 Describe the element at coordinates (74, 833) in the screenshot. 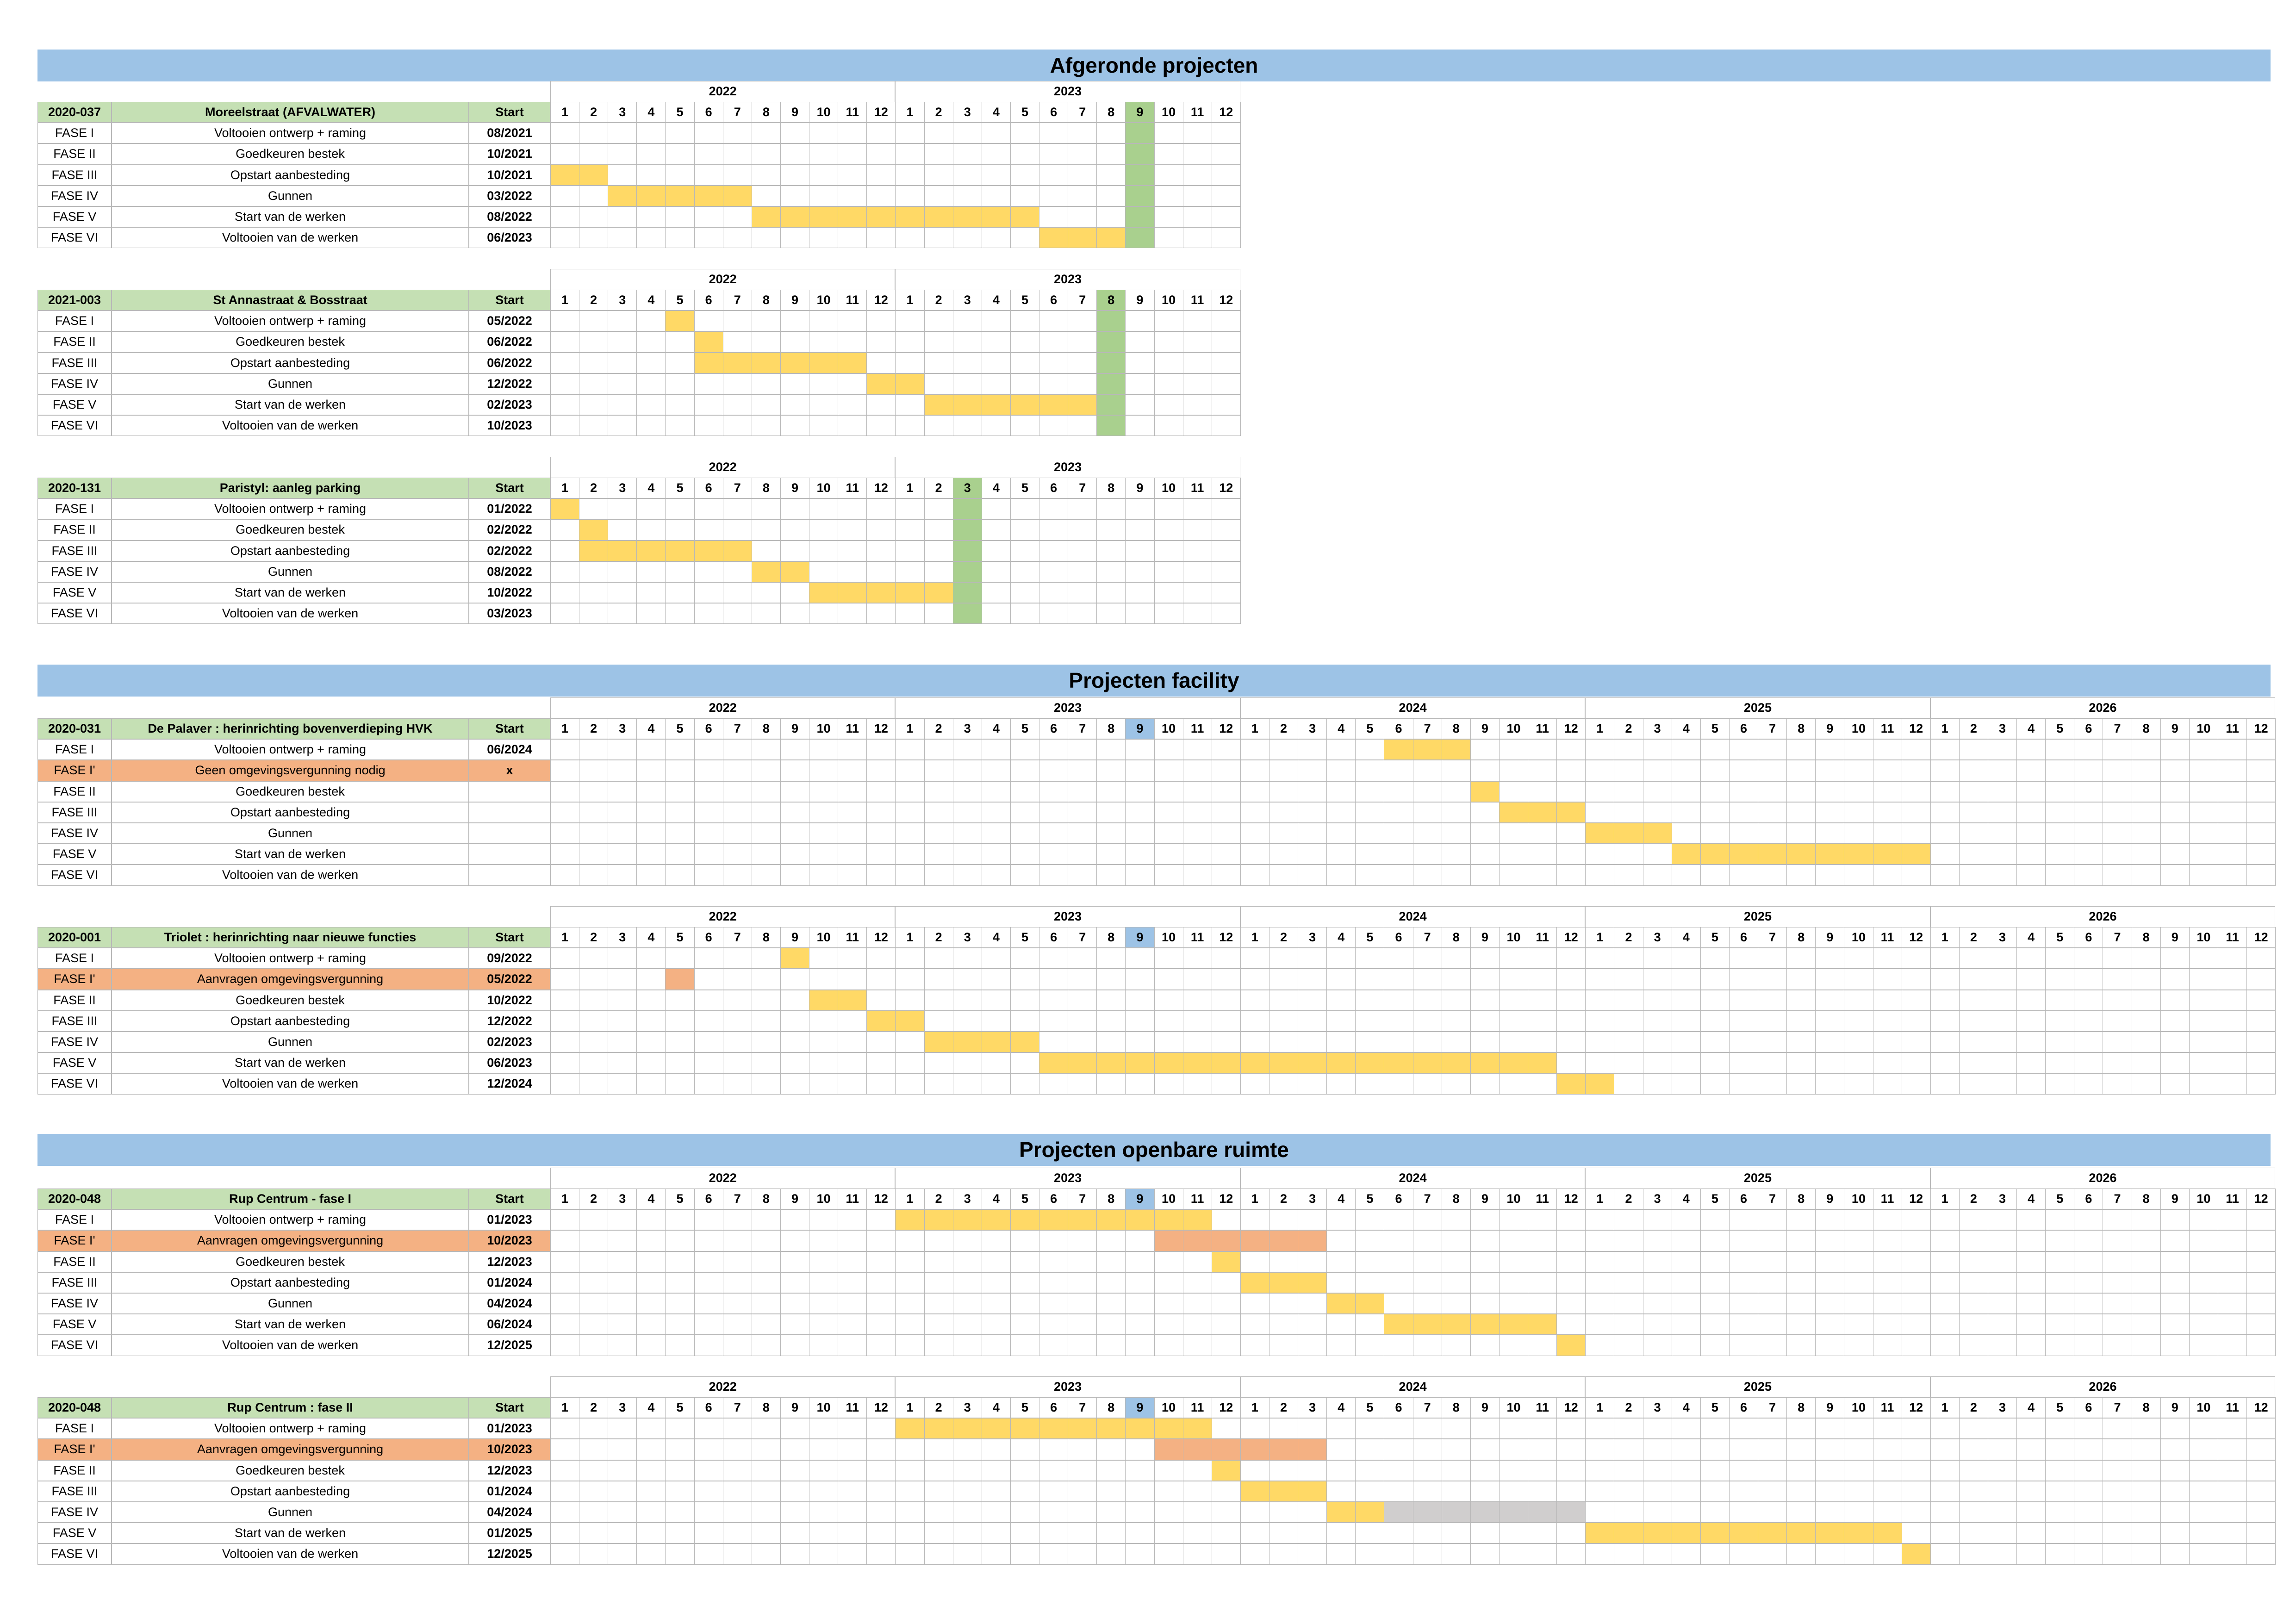

I see `phase-label: FASE IV` at that location.